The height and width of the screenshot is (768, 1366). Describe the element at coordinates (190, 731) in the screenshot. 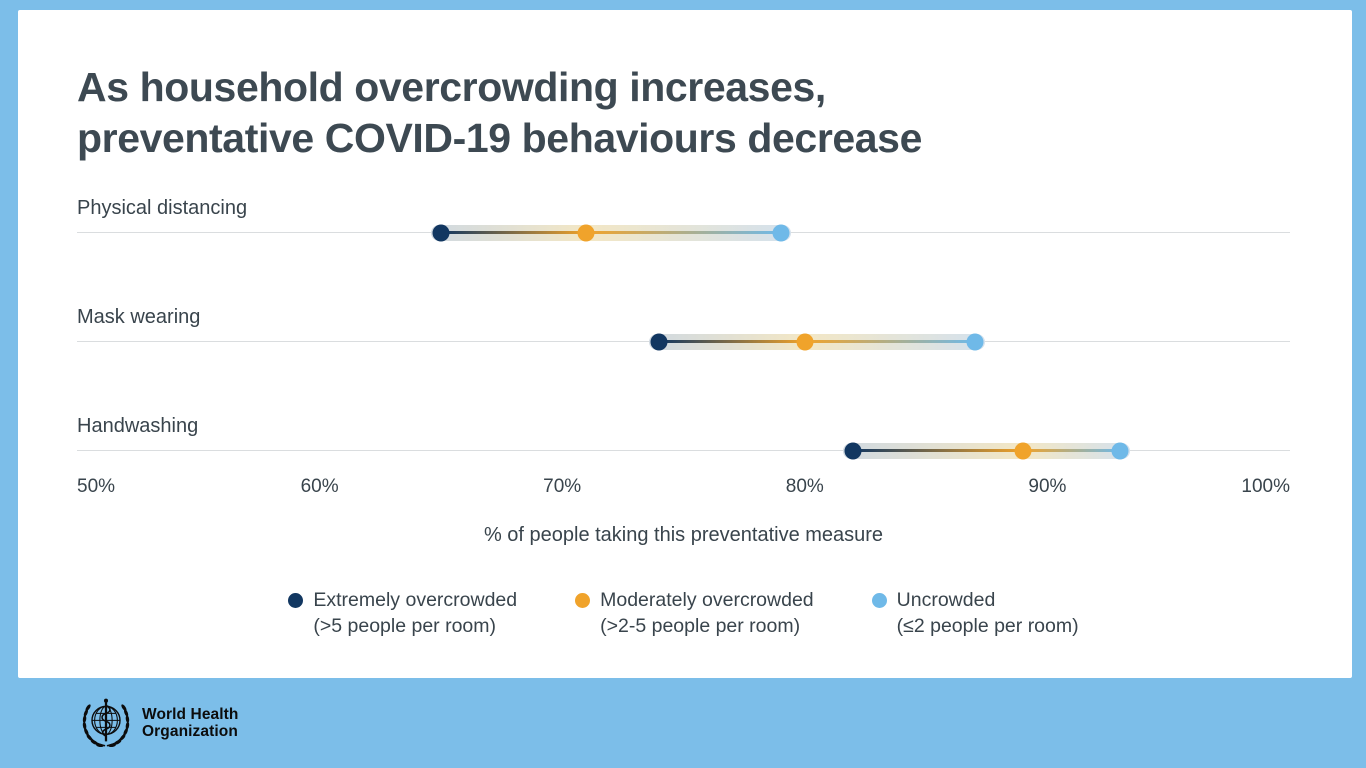

I see `who-wordmark-line2: Organization` at that location.